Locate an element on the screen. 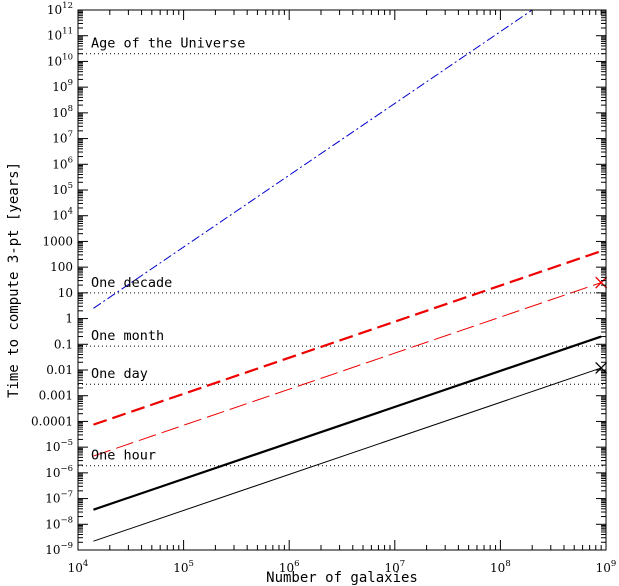 This screenshot has height=586, width=619. y-tick-label: 10⁻⁵ is located at coordinates (59, 446).